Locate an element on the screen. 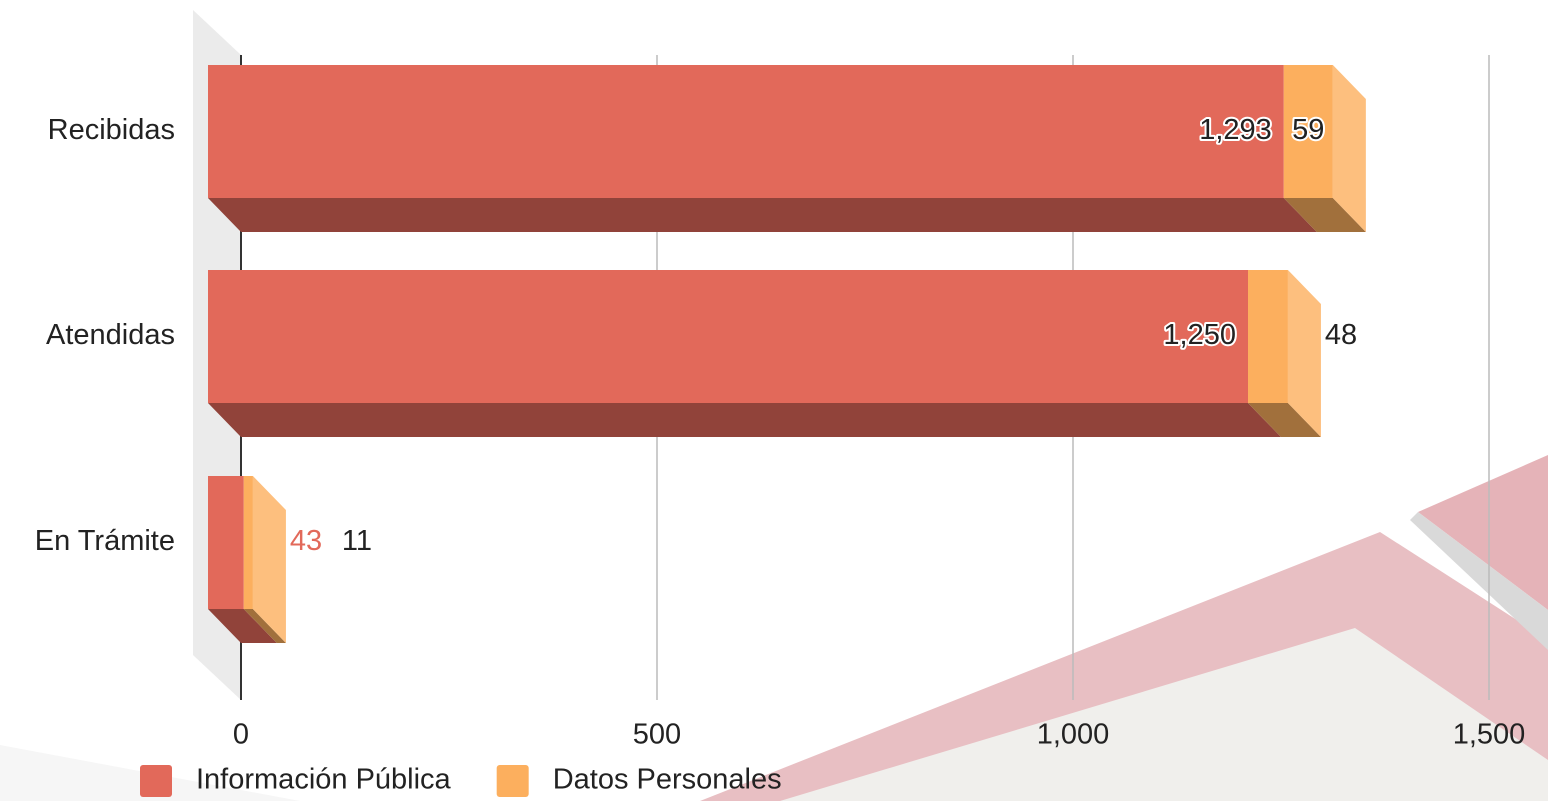  y-tick-label: Atendidas is located at coordinates (110, 335).